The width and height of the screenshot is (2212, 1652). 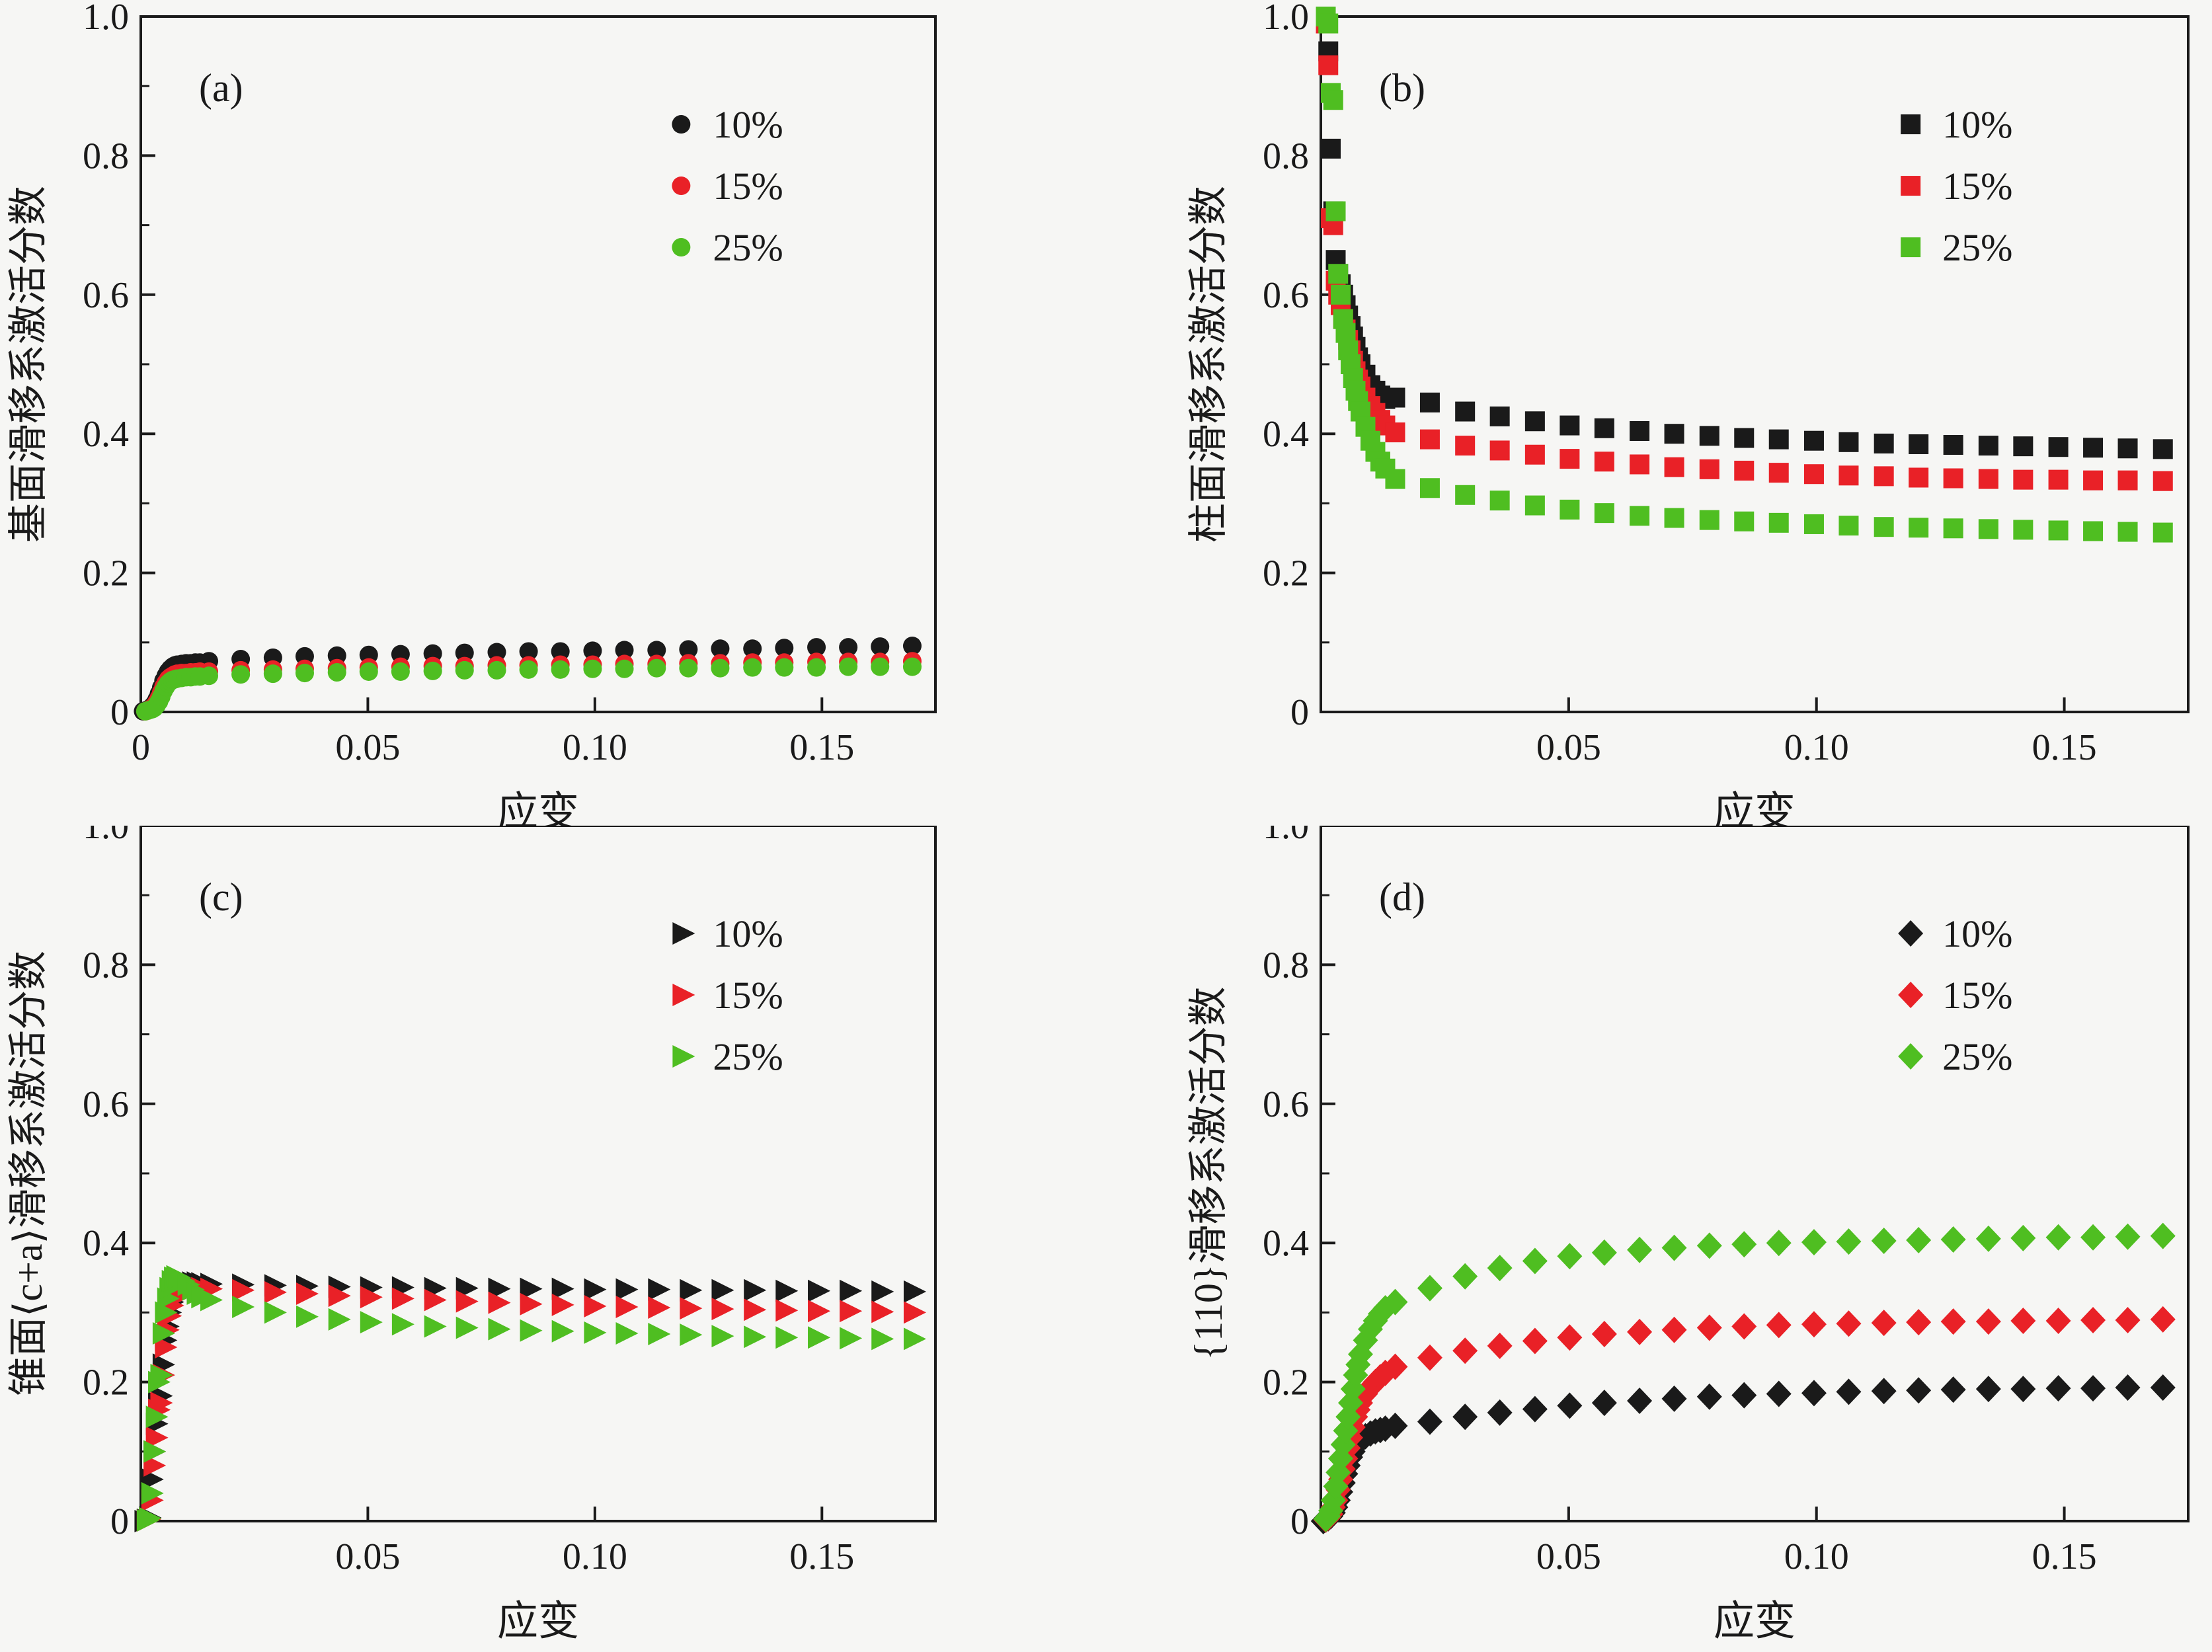 I want to click on y-tick-label-a: 0, so click(x=119, y=712).